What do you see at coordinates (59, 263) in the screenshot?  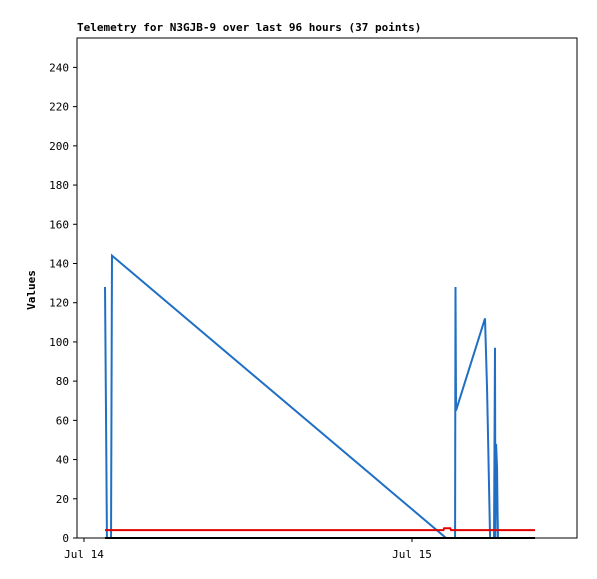 I see `y-tick-label: 140` at bounding box center [59, 263].